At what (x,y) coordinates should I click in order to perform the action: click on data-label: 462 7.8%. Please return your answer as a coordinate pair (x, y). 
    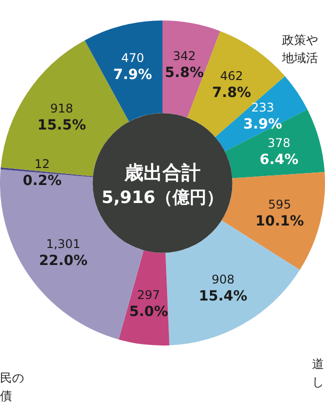
    Looking at the image, I should click on (231, 84).